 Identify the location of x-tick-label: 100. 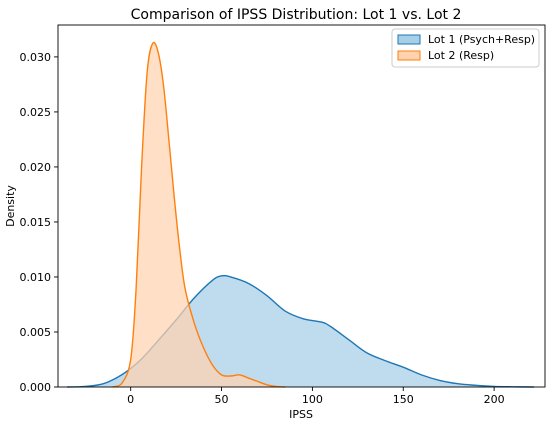
(312, 399).